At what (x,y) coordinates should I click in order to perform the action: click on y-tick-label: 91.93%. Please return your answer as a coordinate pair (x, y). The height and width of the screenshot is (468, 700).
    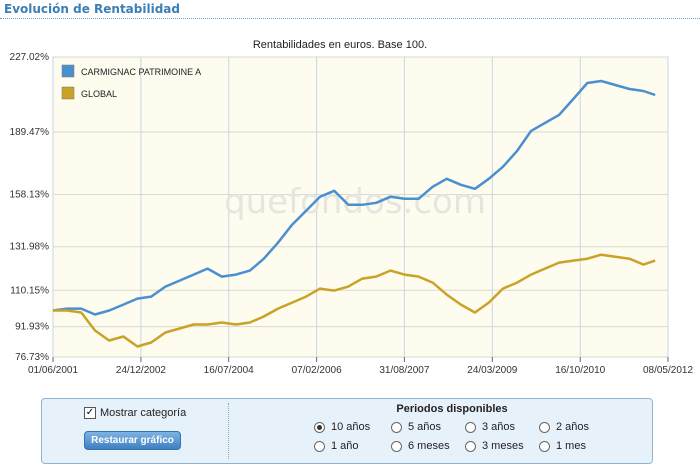
    Looking at the image, I should click on (32, 327).